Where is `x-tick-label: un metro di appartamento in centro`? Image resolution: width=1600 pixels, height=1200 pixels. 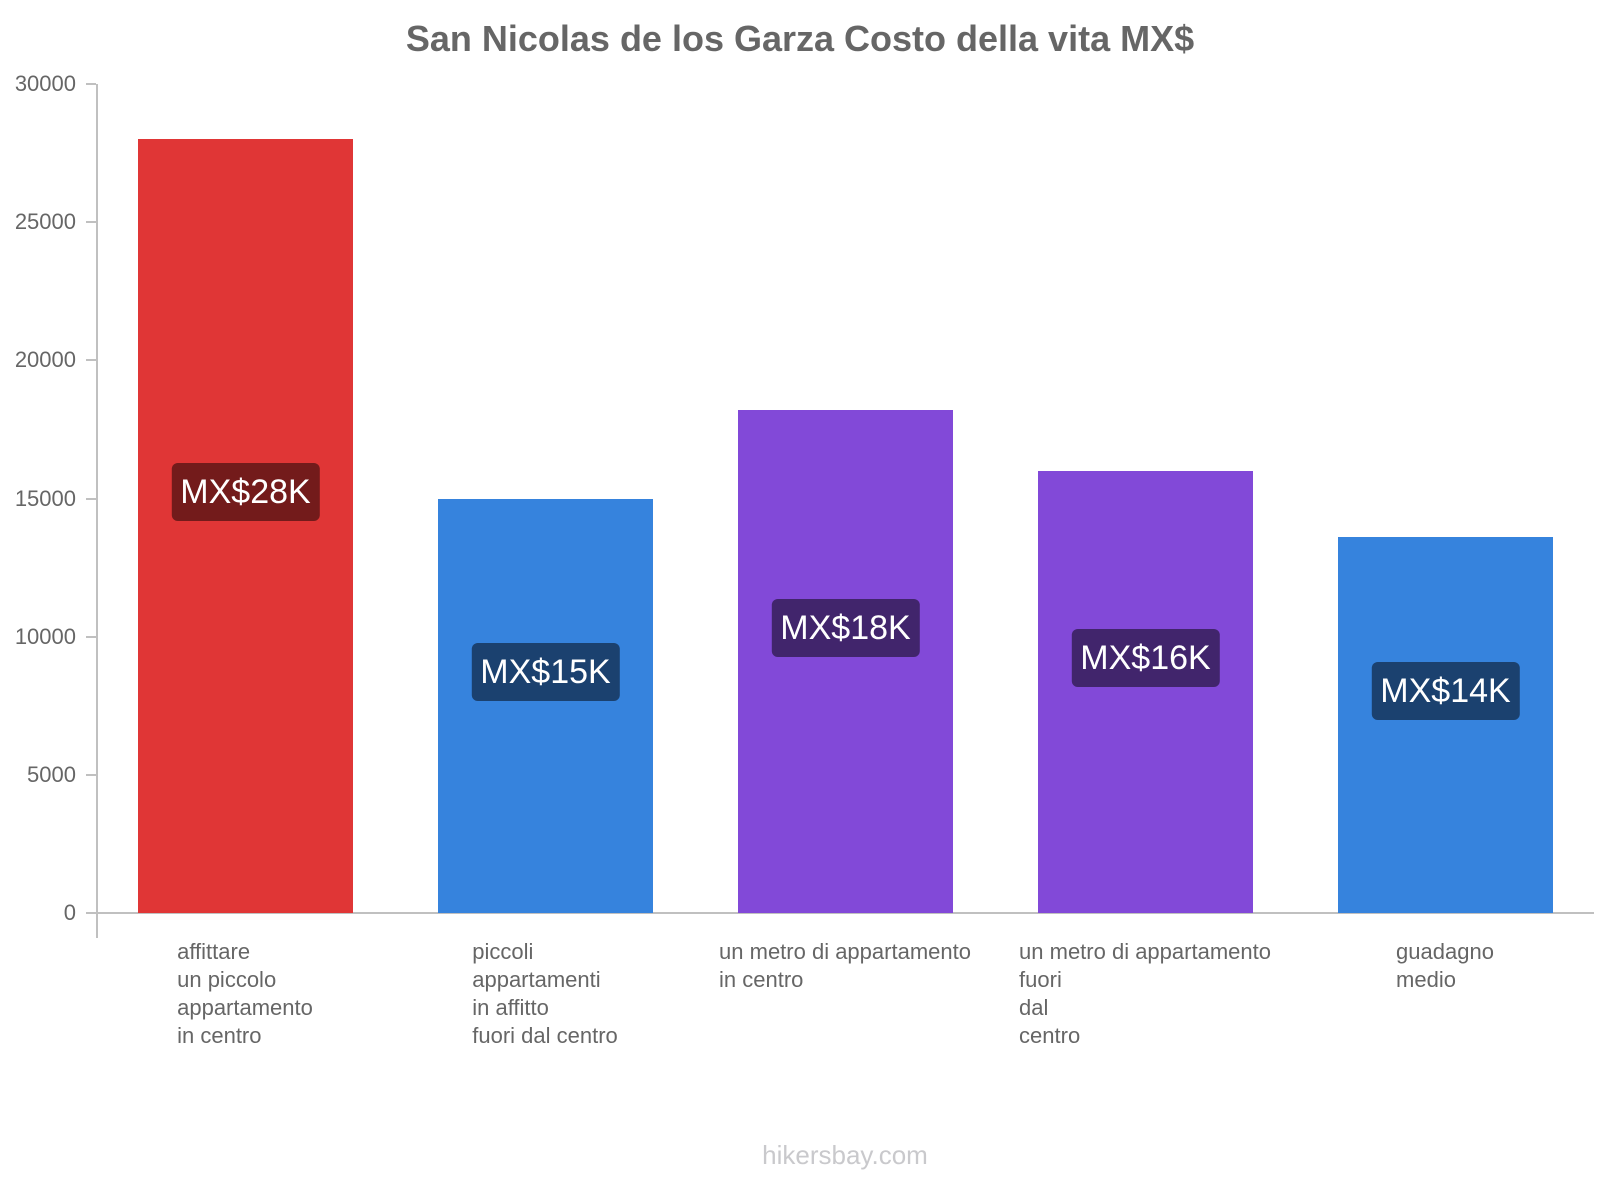 x-tick-label: un metro di appartamento in centro is located at coordinates (845, 966).